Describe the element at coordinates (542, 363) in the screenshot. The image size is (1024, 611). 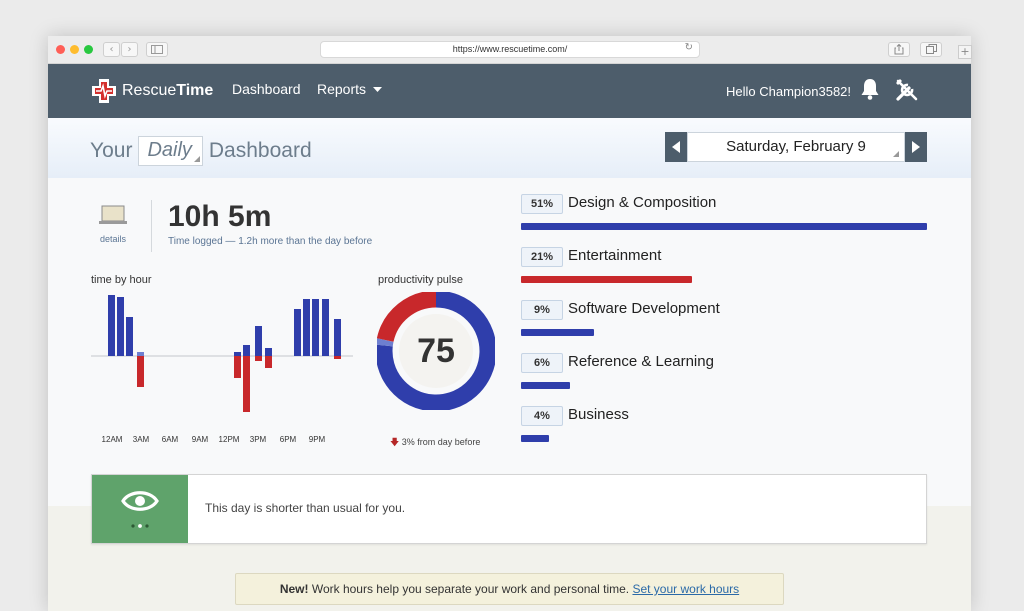
I see `category-percent: 6%` at that location.